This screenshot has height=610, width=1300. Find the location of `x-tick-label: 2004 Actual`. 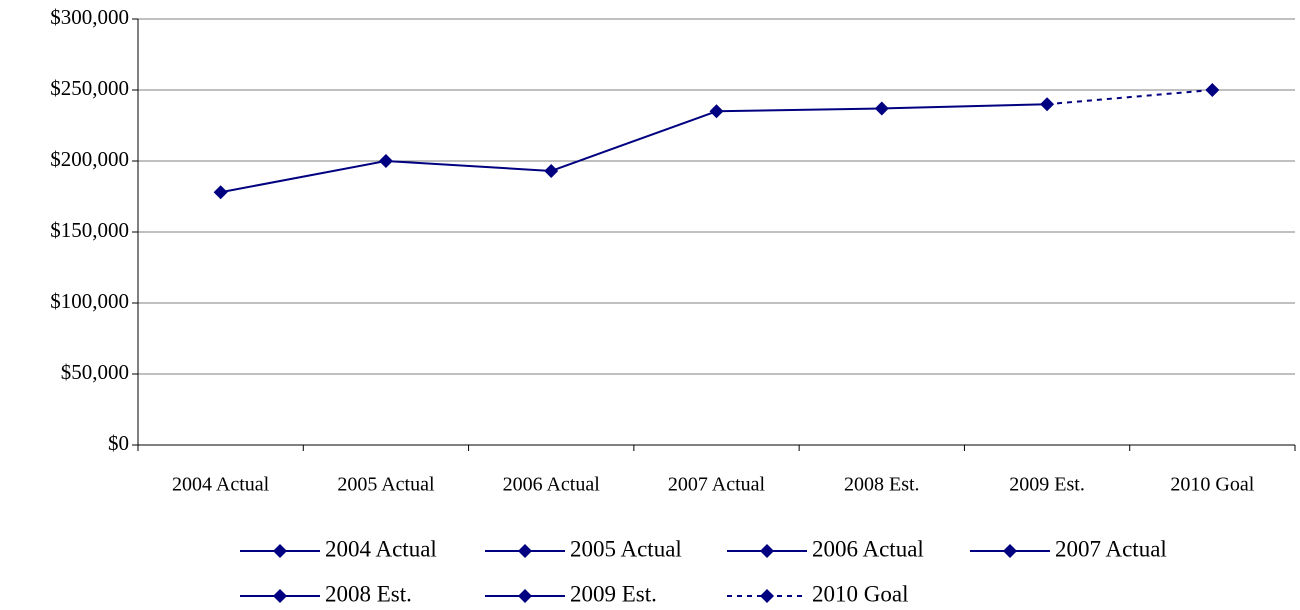

x-tick-label: 2004 Actual is located at coordinates (221, 485).